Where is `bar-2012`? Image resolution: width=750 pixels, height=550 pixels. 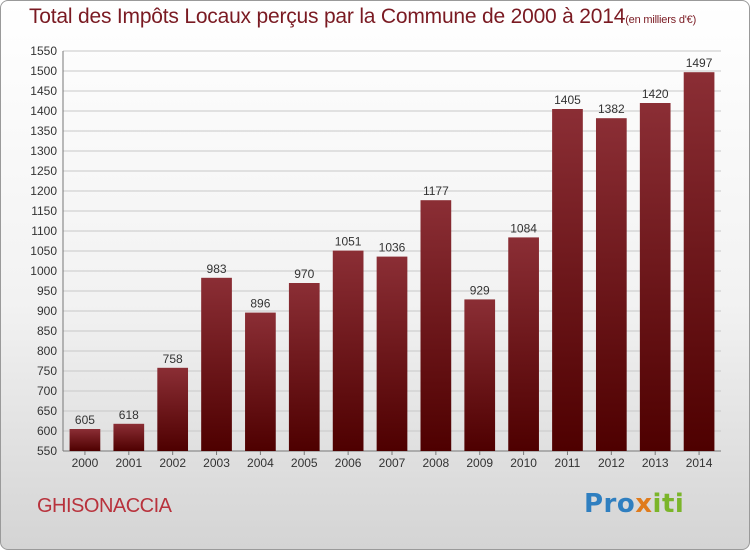 bar-2012 is located at coordinates (611, 284).